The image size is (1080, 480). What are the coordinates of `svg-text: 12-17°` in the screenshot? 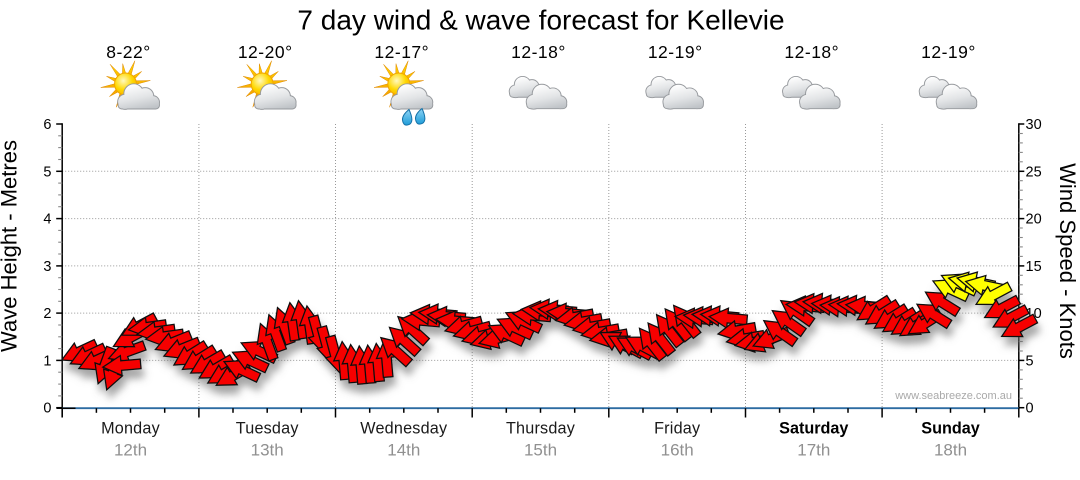 It's located at (401, 52).